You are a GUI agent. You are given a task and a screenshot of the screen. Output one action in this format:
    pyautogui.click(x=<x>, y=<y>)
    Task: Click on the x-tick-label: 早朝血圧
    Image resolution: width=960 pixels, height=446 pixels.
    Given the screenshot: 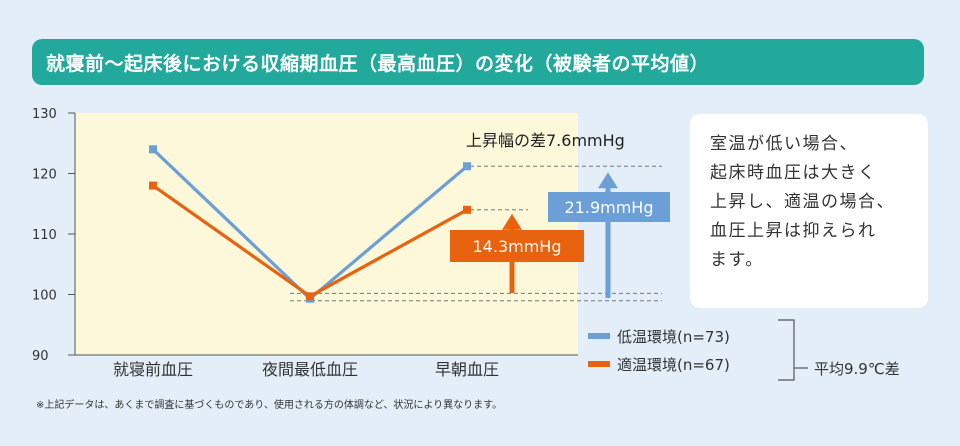 What is the action you would take?
    pyautogui.click(x=467, y=369)
    